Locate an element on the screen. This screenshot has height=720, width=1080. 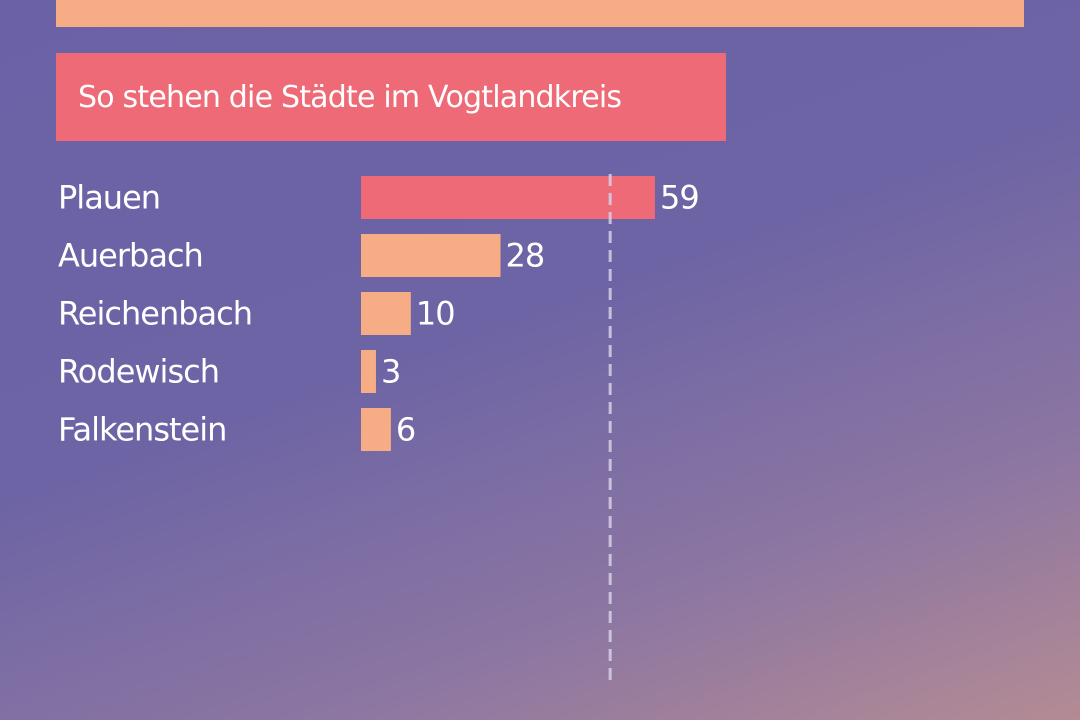
category-label: Reichenbach is located at coordinates (155, 314).